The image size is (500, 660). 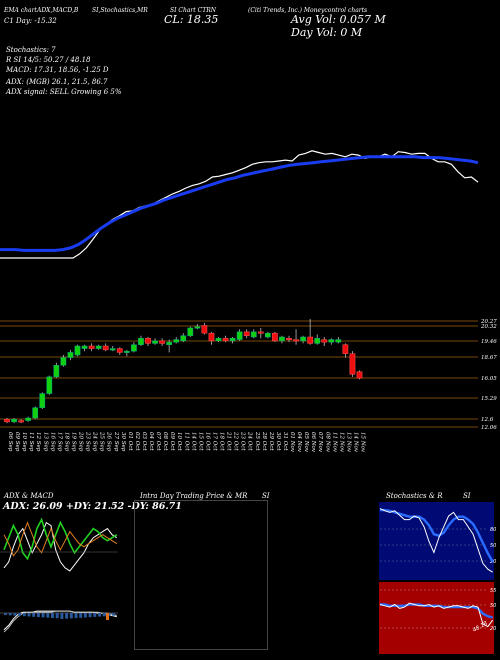 I want to click on rsi-blue-line, so click(x=437, y=611).